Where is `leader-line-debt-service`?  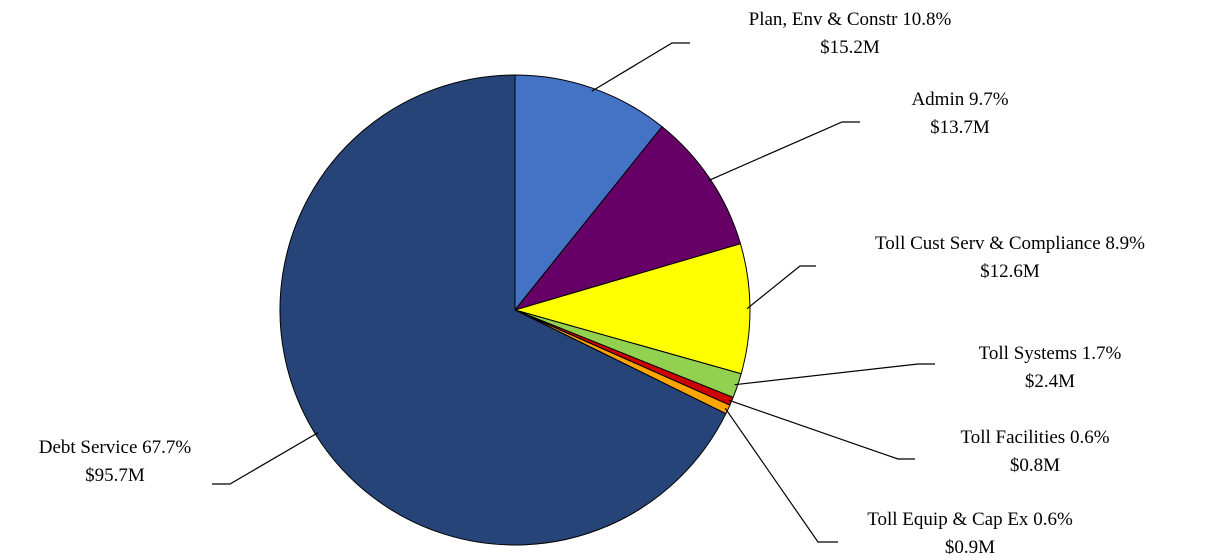 leader-line-debt-service is located at coordinates (265, 458).